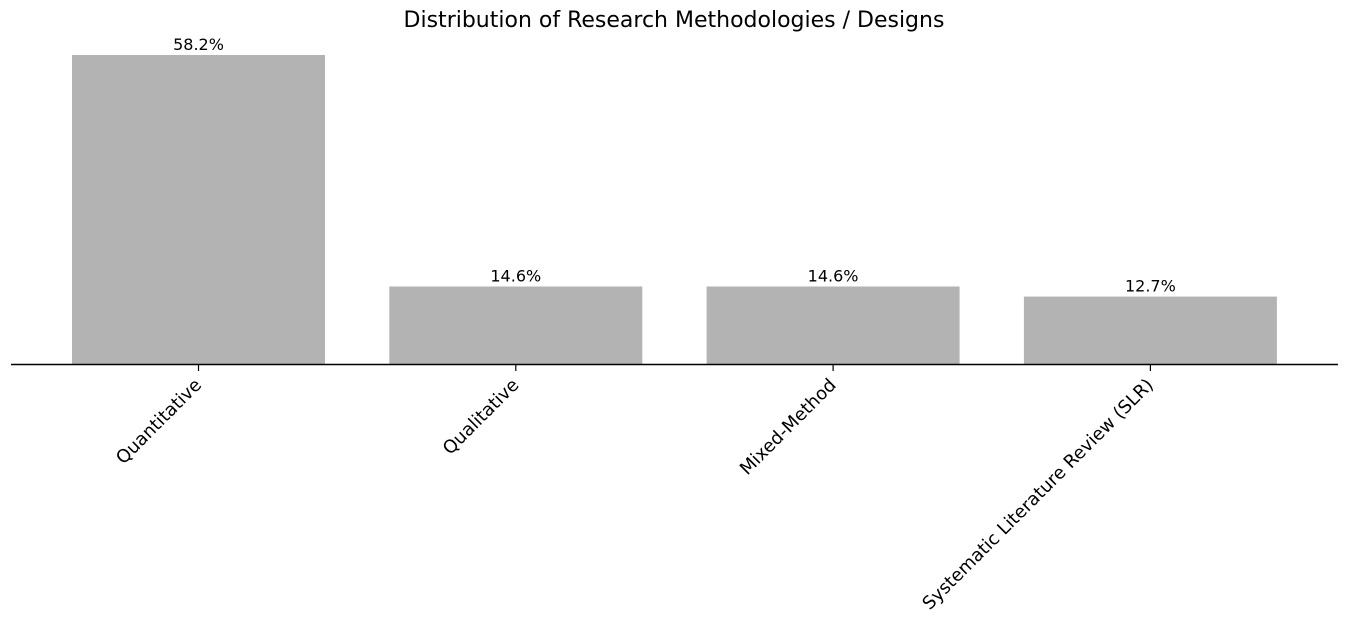 The width and height of the screenshot is (1348, 640). Describe the element at coordinates (198, 44) in the screenshot. I see `bar-value-label-0: 58.2%` at that location.